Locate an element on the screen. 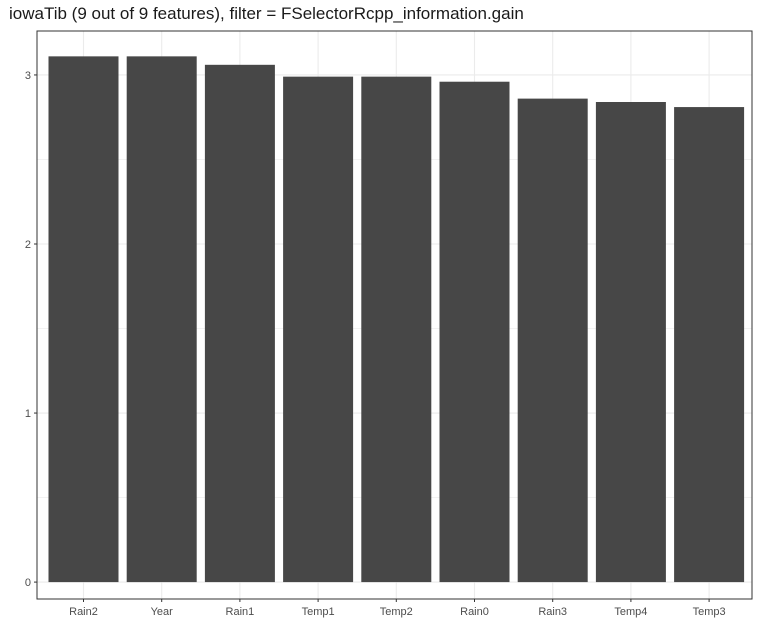  bar-rain2 is located at coordinates (83, 319).